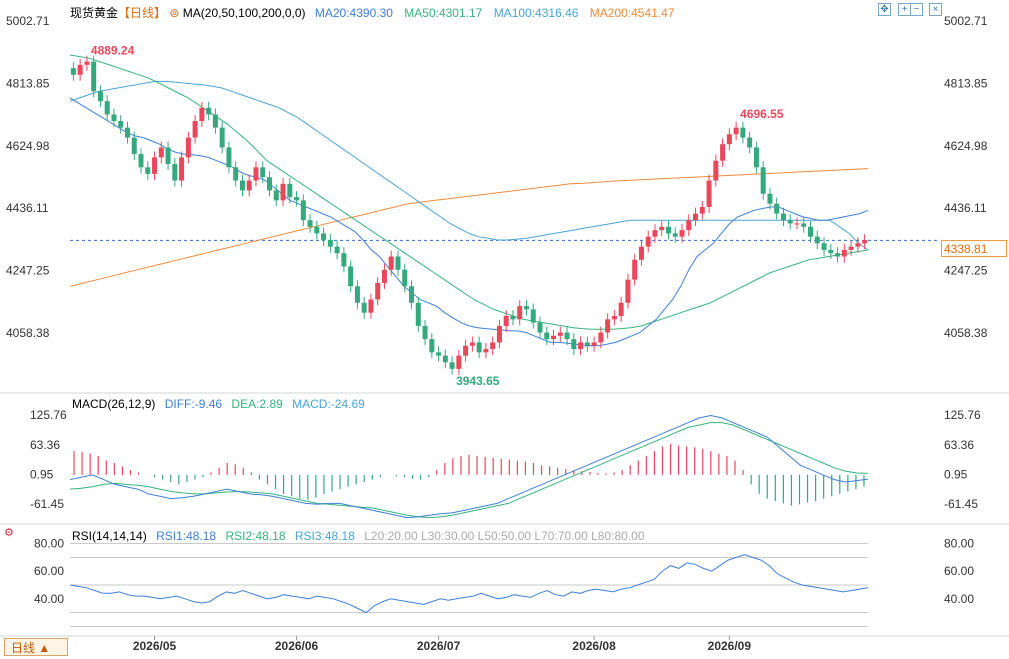  Describe the element at coordinates (935, 9) in the screenshot. I see `close-icon: ×` at that location.